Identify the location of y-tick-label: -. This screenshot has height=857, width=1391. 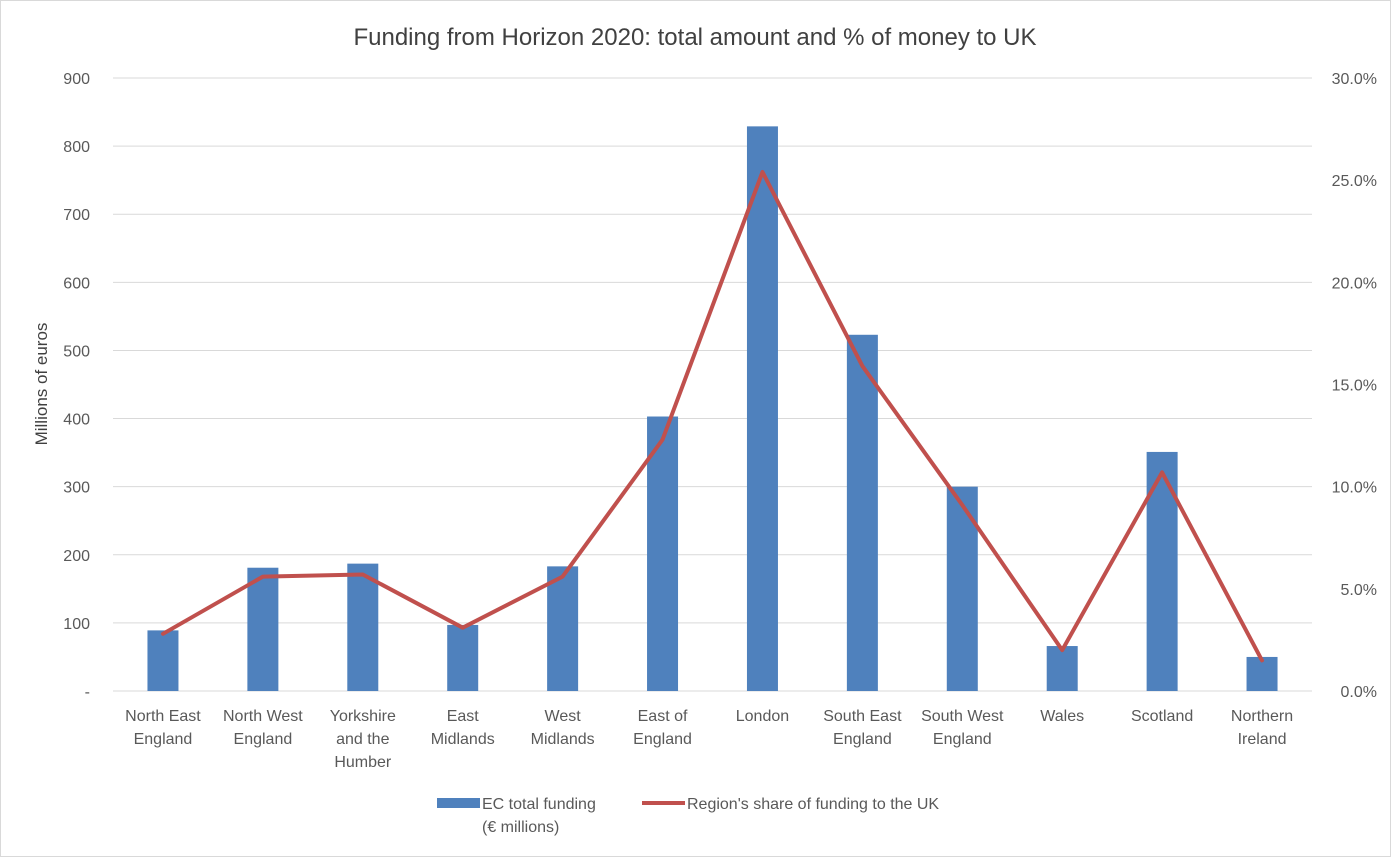
(87, 692).